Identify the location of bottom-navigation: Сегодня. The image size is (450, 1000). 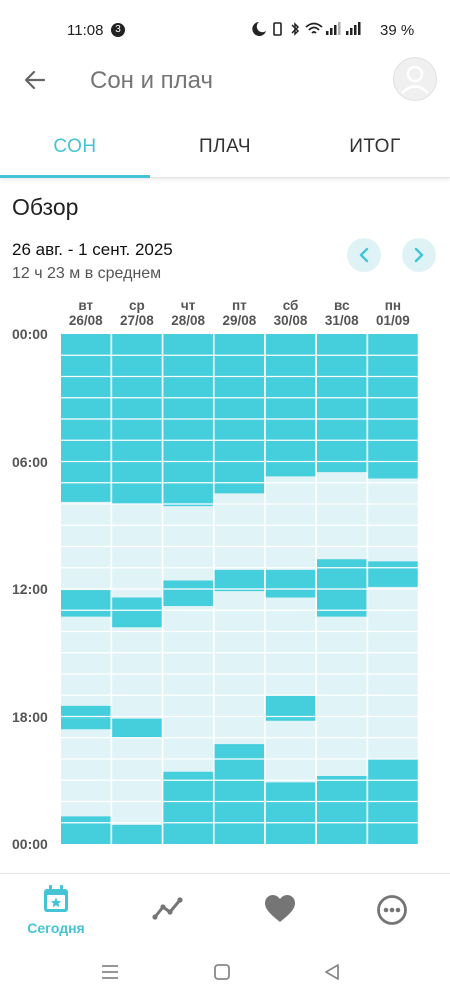
(225, 909).